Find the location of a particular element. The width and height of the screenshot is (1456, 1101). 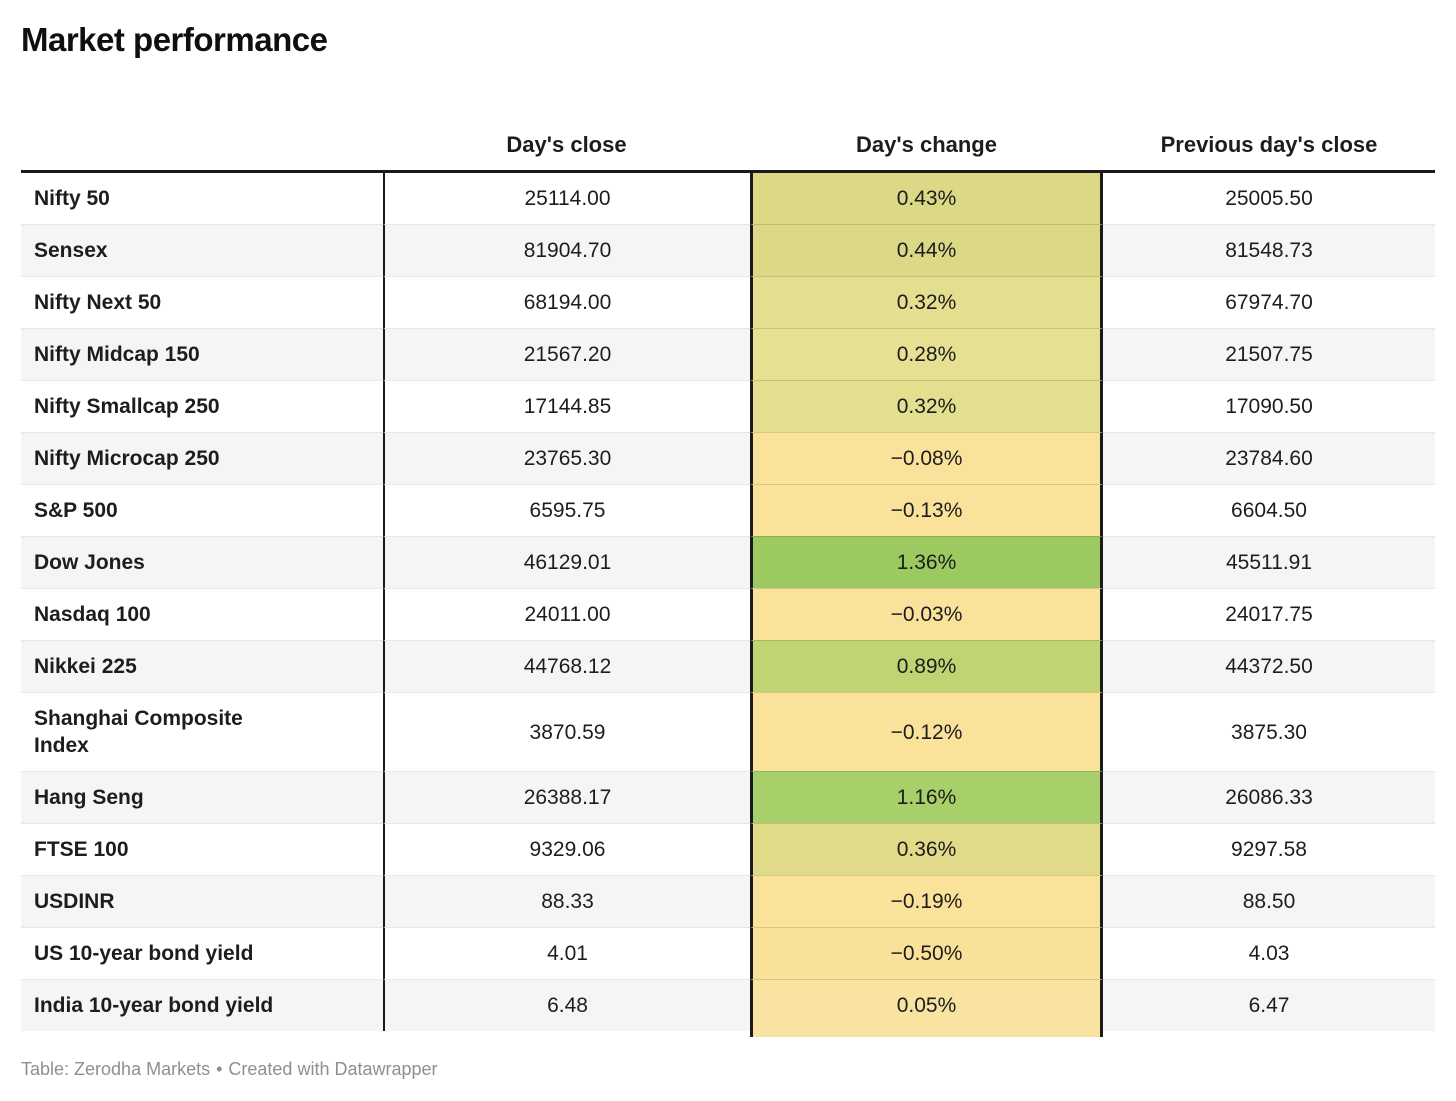

table-row: Nasdaq 100 24011.00 −0.03% 24017.75 is located at coordinates (728, 614).